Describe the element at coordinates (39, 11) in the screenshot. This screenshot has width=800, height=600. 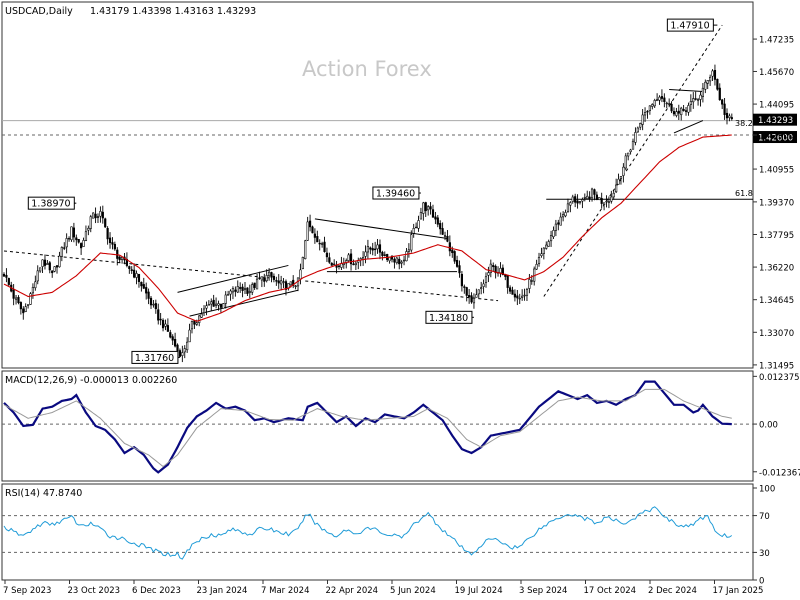
I see `symbol-label: USDCAD,Daily` at that location.